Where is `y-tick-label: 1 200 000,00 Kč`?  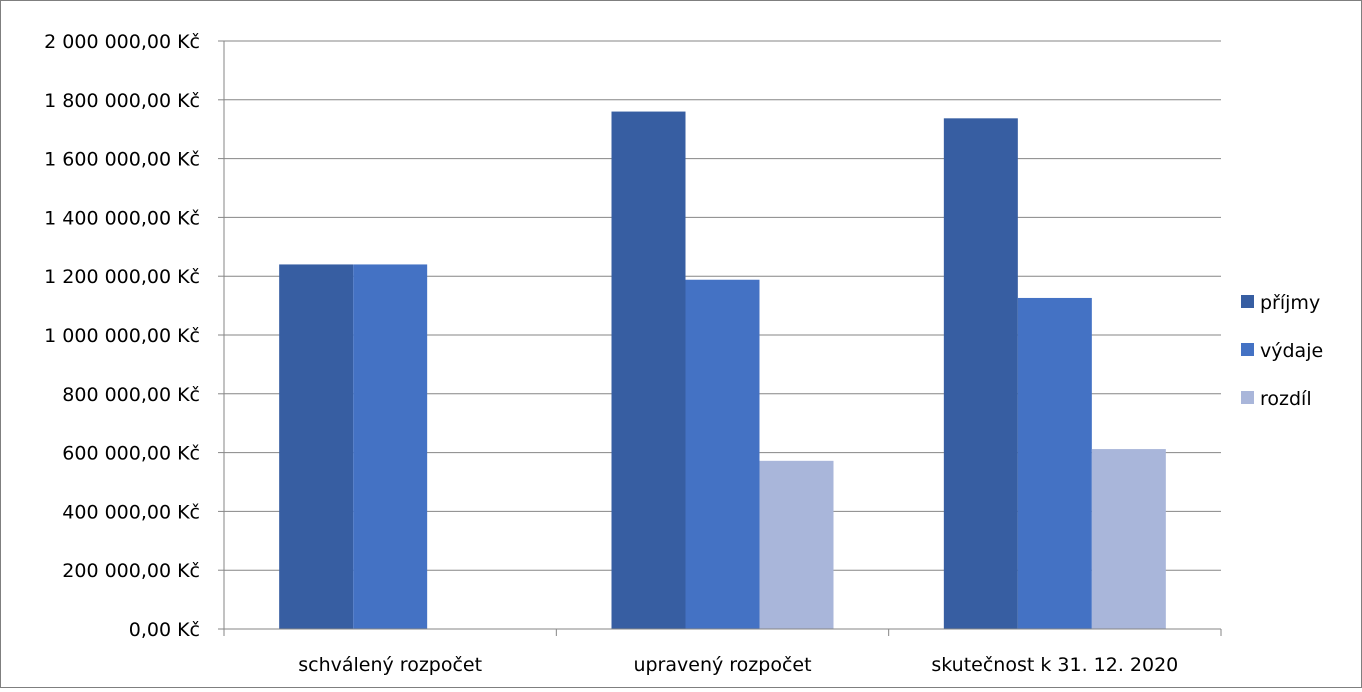 y-tick-label: 1 200 000,00 Kč is located at coordinates (122, 277).